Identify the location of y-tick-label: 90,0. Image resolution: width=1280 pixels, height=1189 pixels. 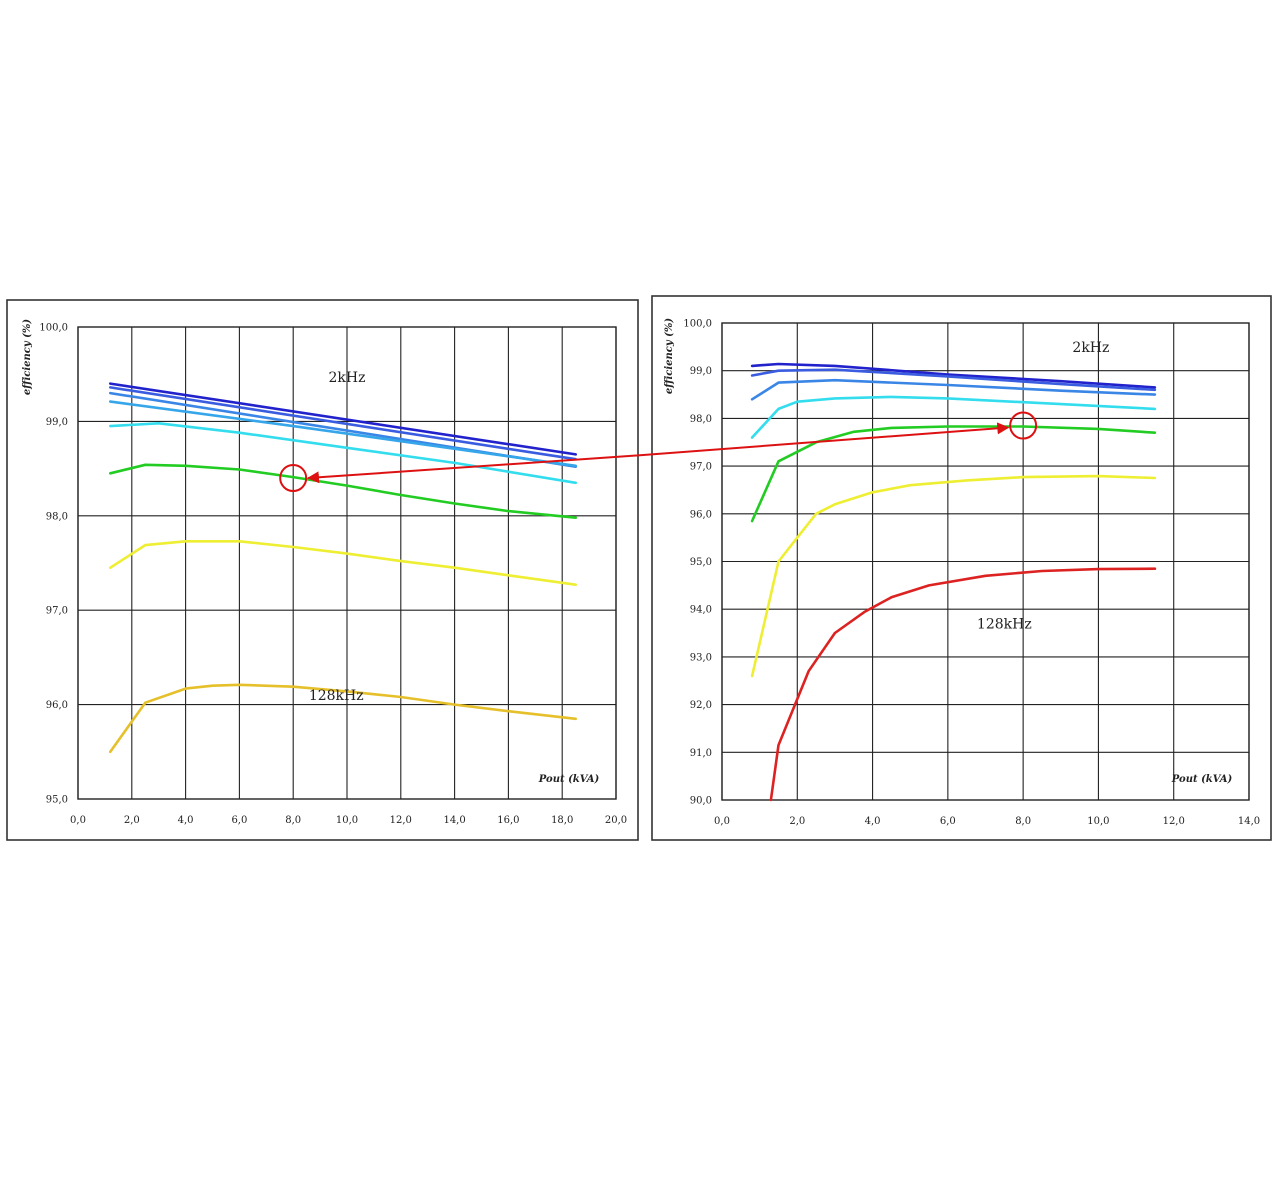
(701, 801).